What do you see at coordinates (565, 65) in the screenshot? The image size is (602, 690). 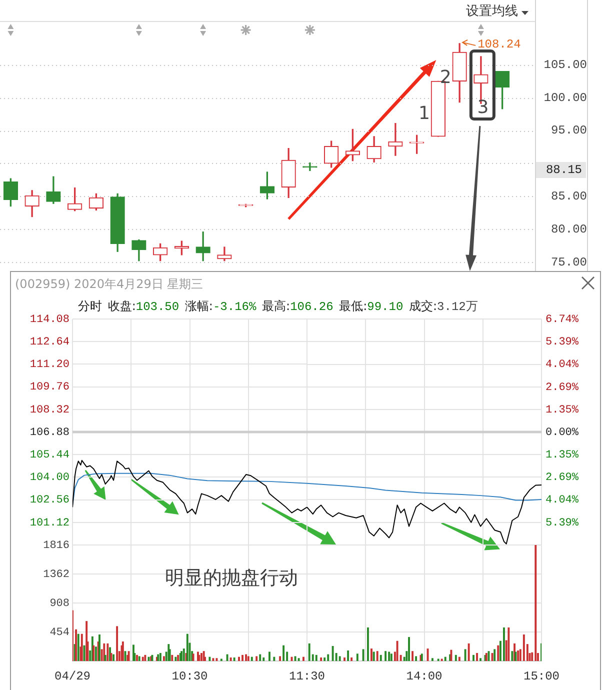 I see `y-tick-label: 105.00` at bounding box center [565, 65].